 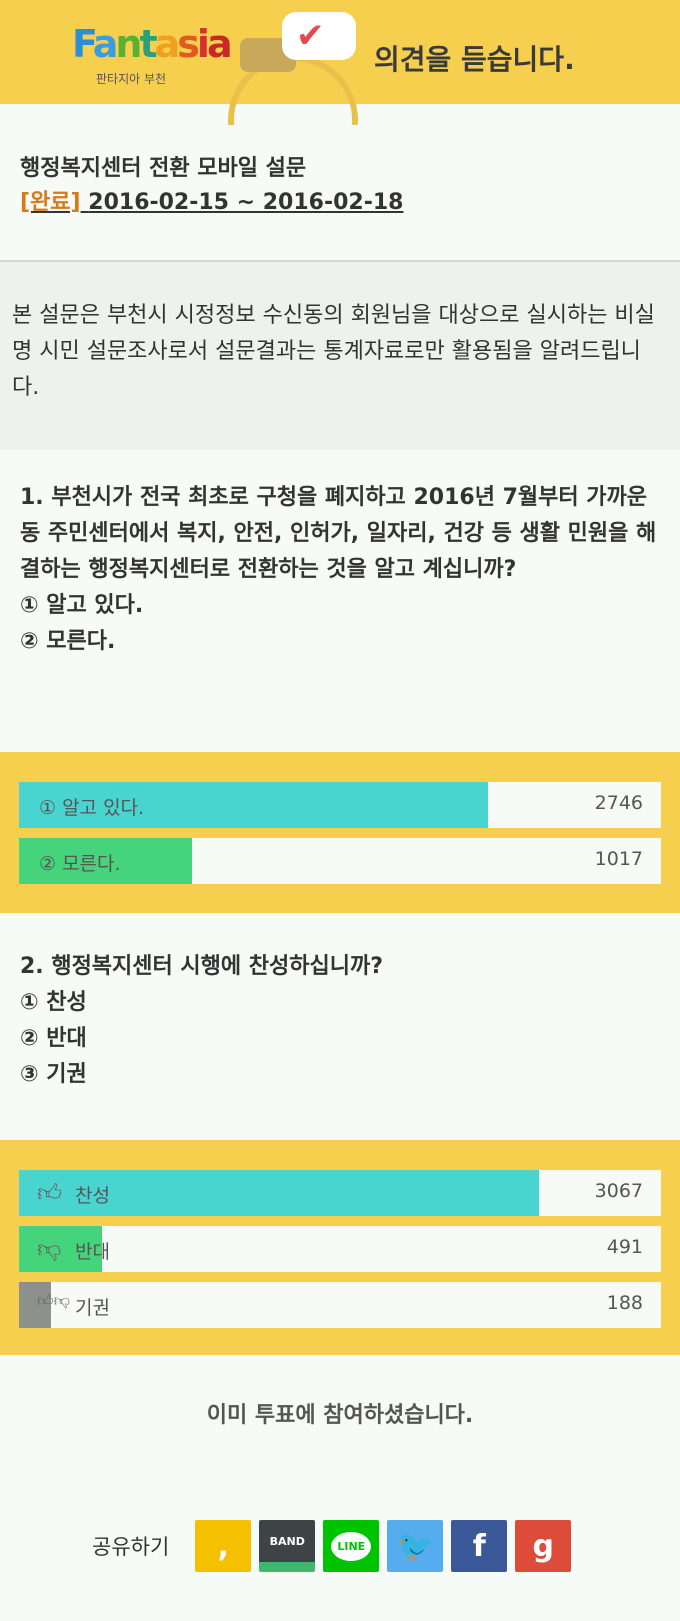 I want to click on option: ② 모른다., so click(x=68, y=641).